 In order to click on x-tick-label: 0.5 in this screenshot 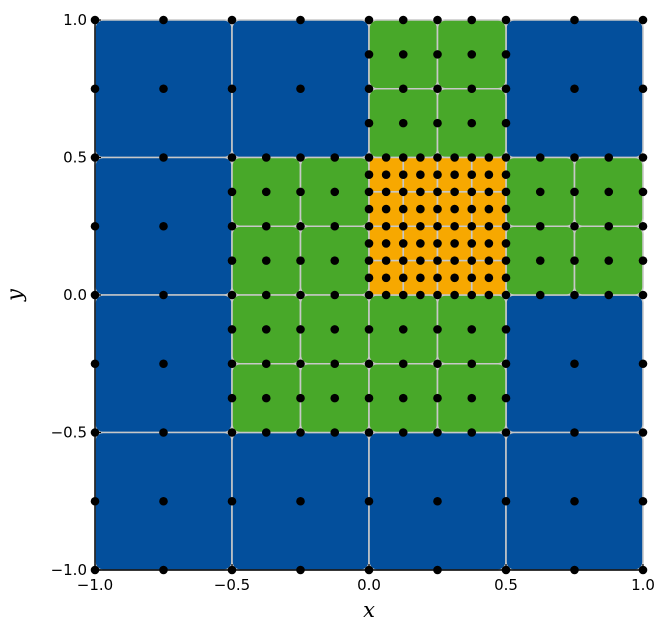, I will do `click(506, 585)`.